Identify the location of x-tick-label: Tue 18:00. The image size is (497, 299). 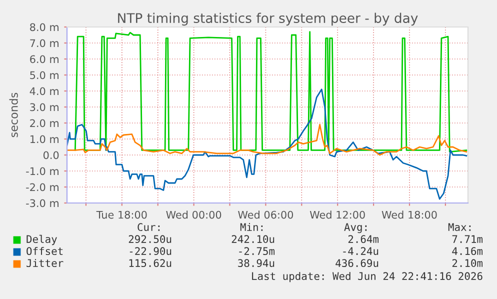
(121, 214).